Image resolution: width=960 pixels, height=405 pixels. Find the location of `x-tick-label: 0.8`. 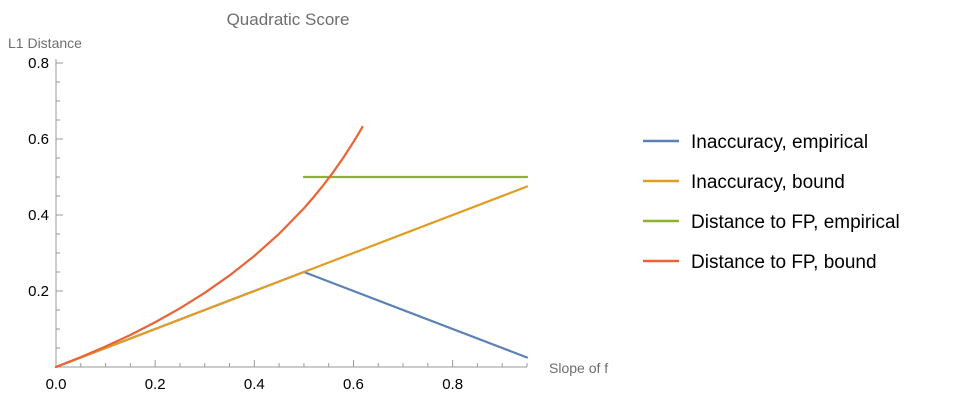

x-tick-label: 0.8 is located at coordinates (452, 384).